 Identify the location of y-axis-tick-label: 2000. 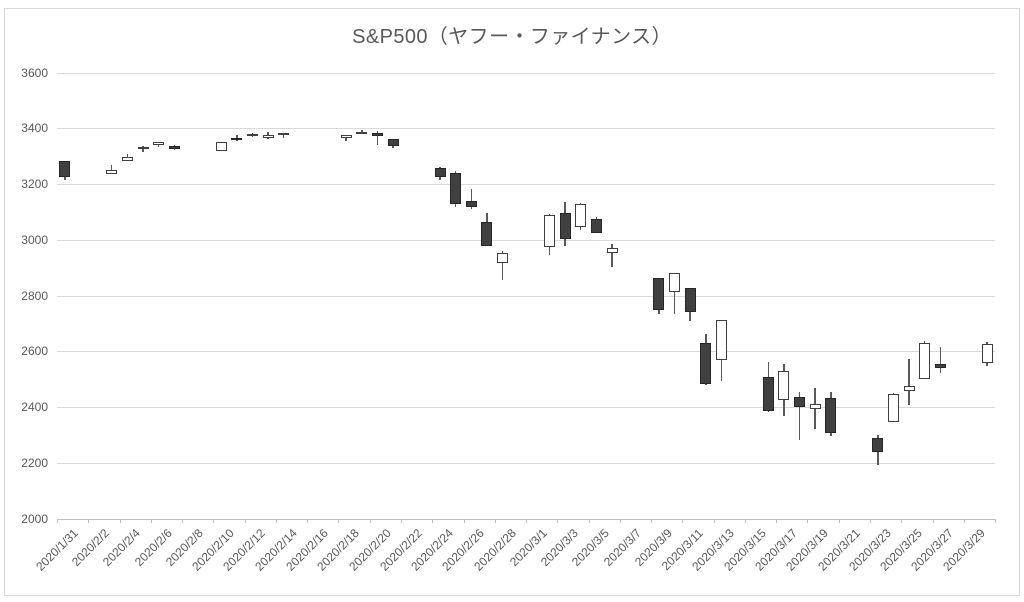
(34, 518).